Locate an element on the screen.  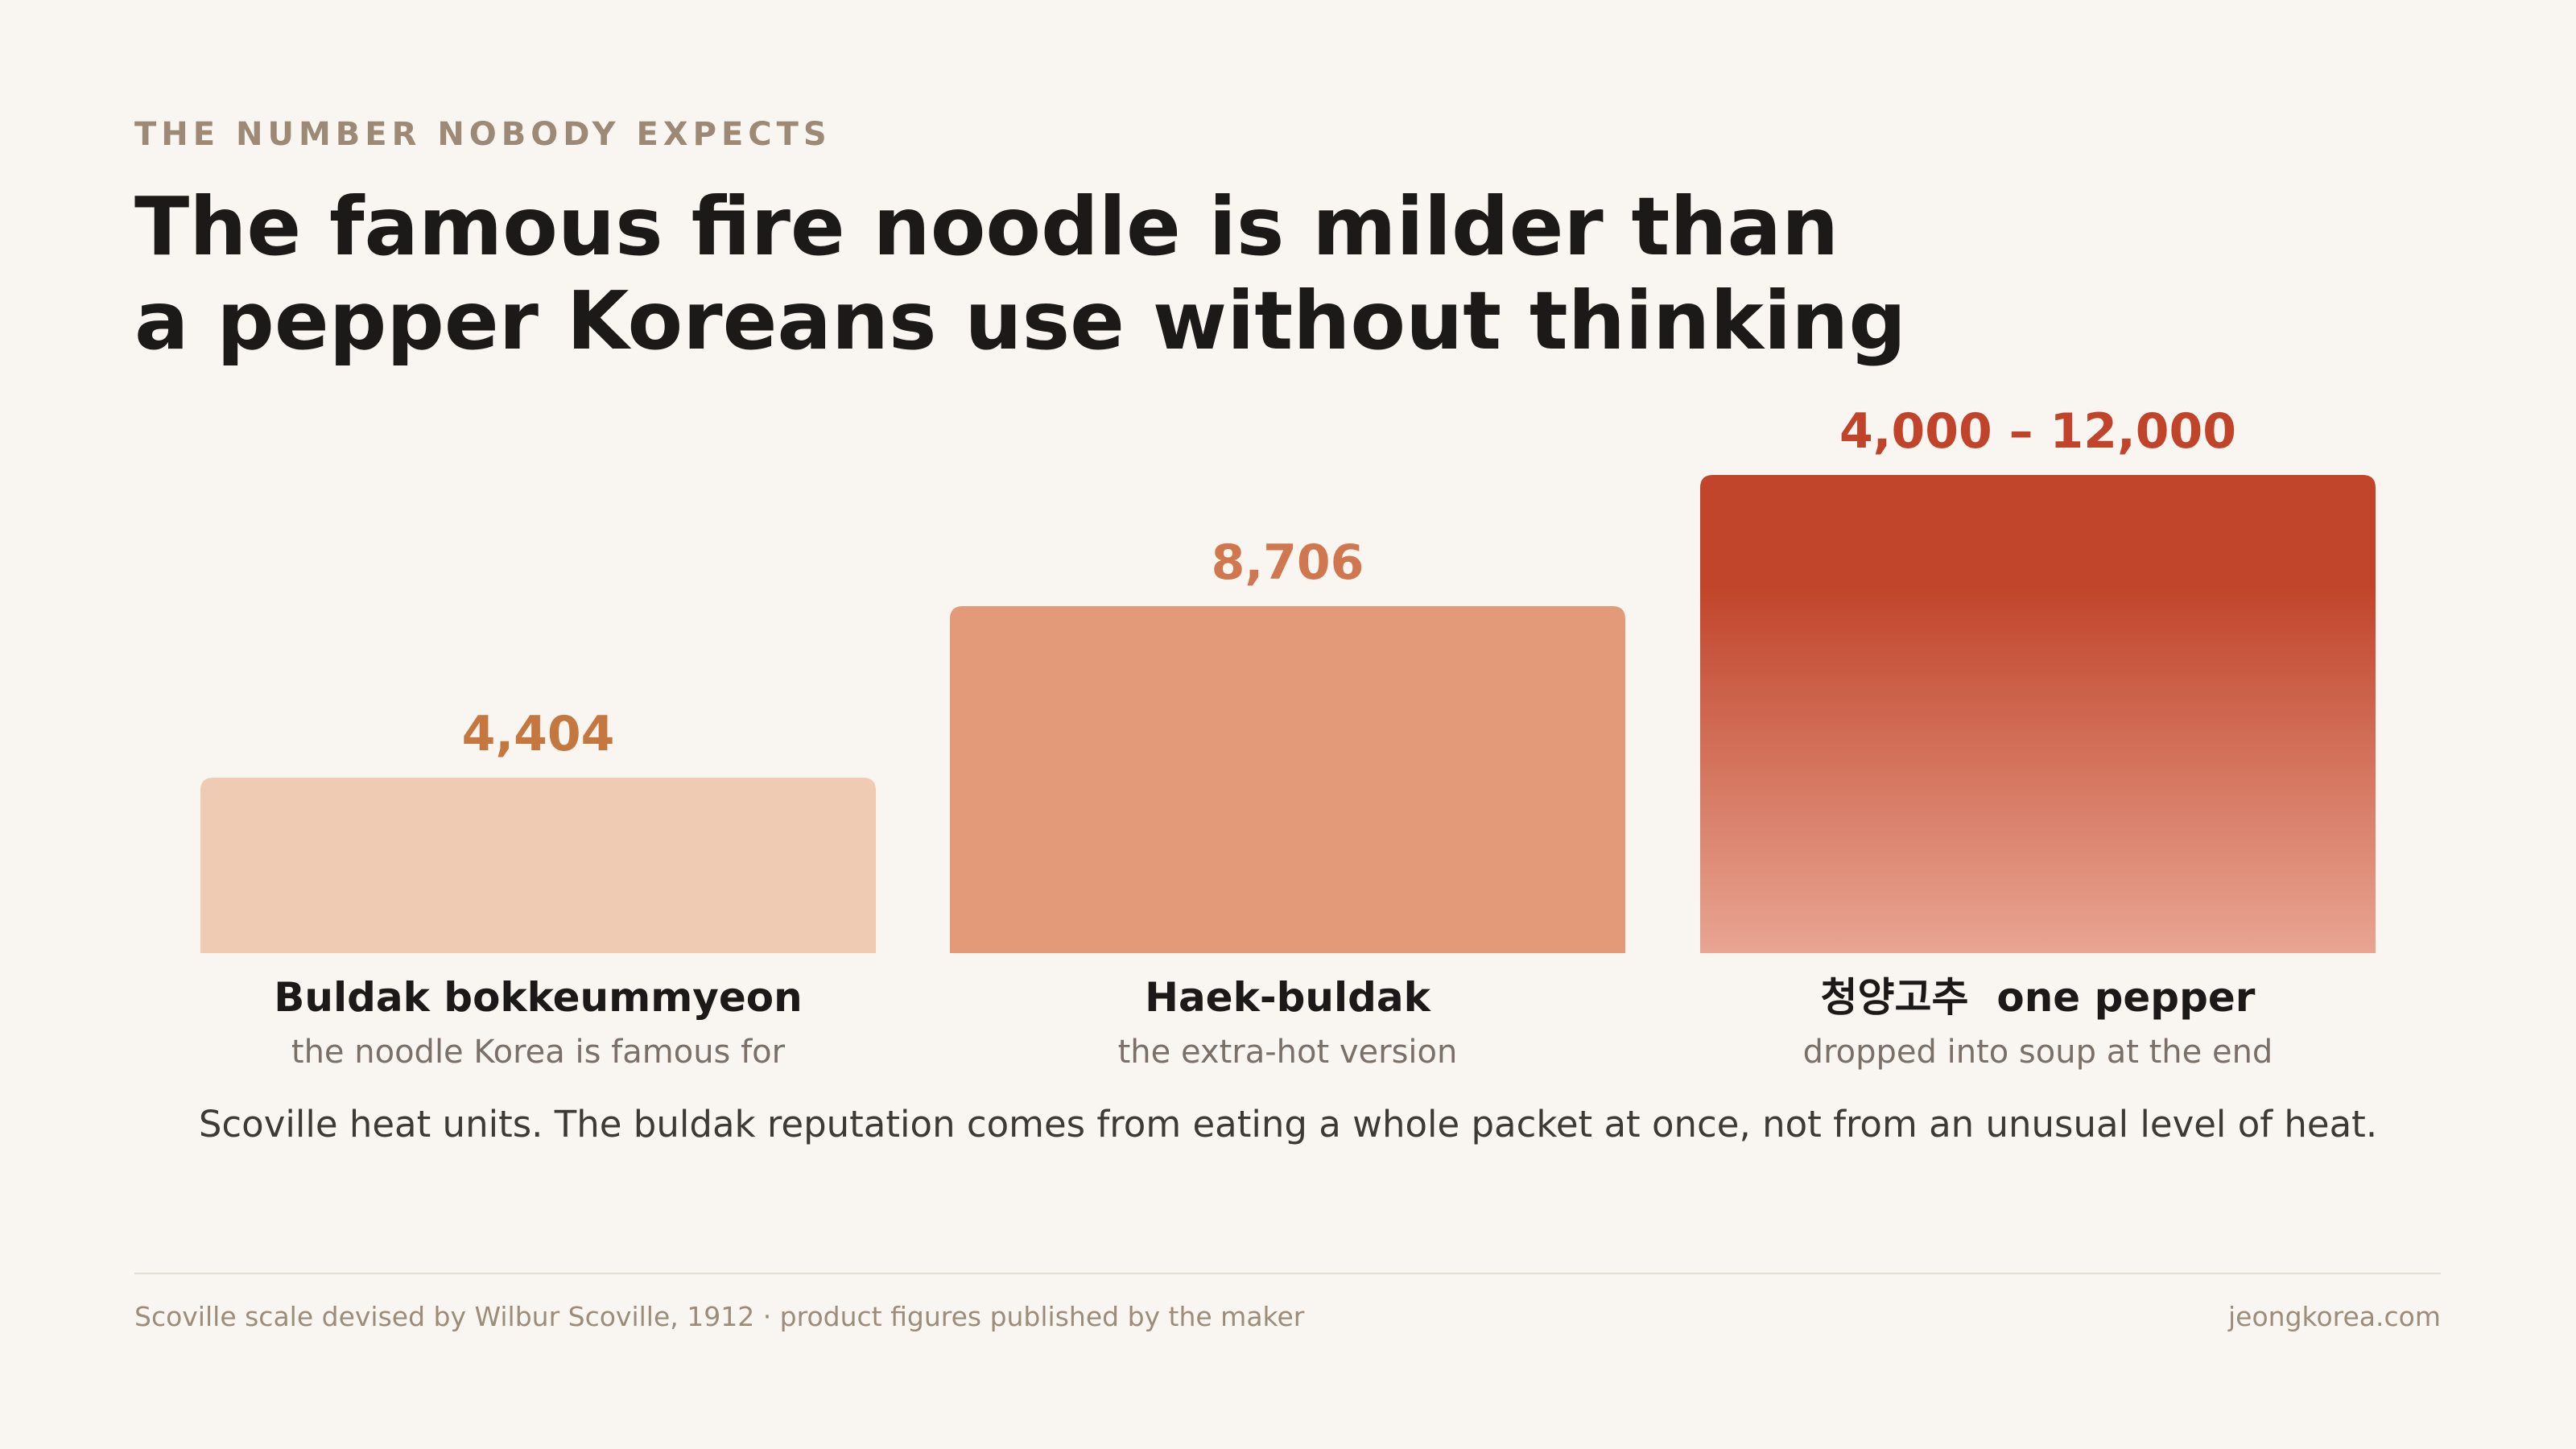
category-description: dropped into soup at the end is located at coordinates (2038, 1052).